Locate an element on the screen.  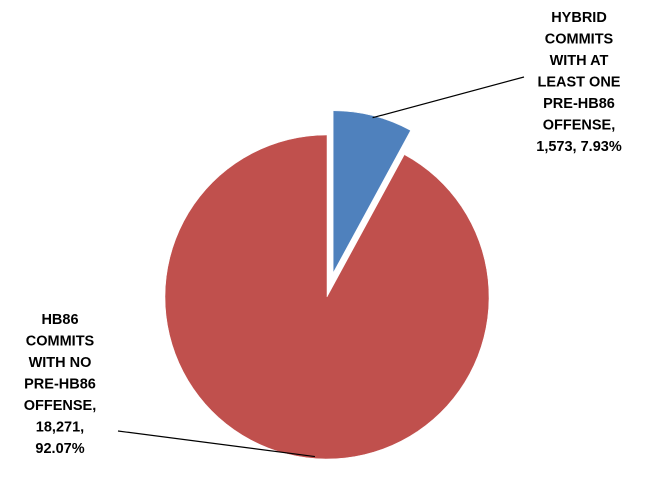
data-label-1-line-1: HYBRID is located at coordinates (579, 18).